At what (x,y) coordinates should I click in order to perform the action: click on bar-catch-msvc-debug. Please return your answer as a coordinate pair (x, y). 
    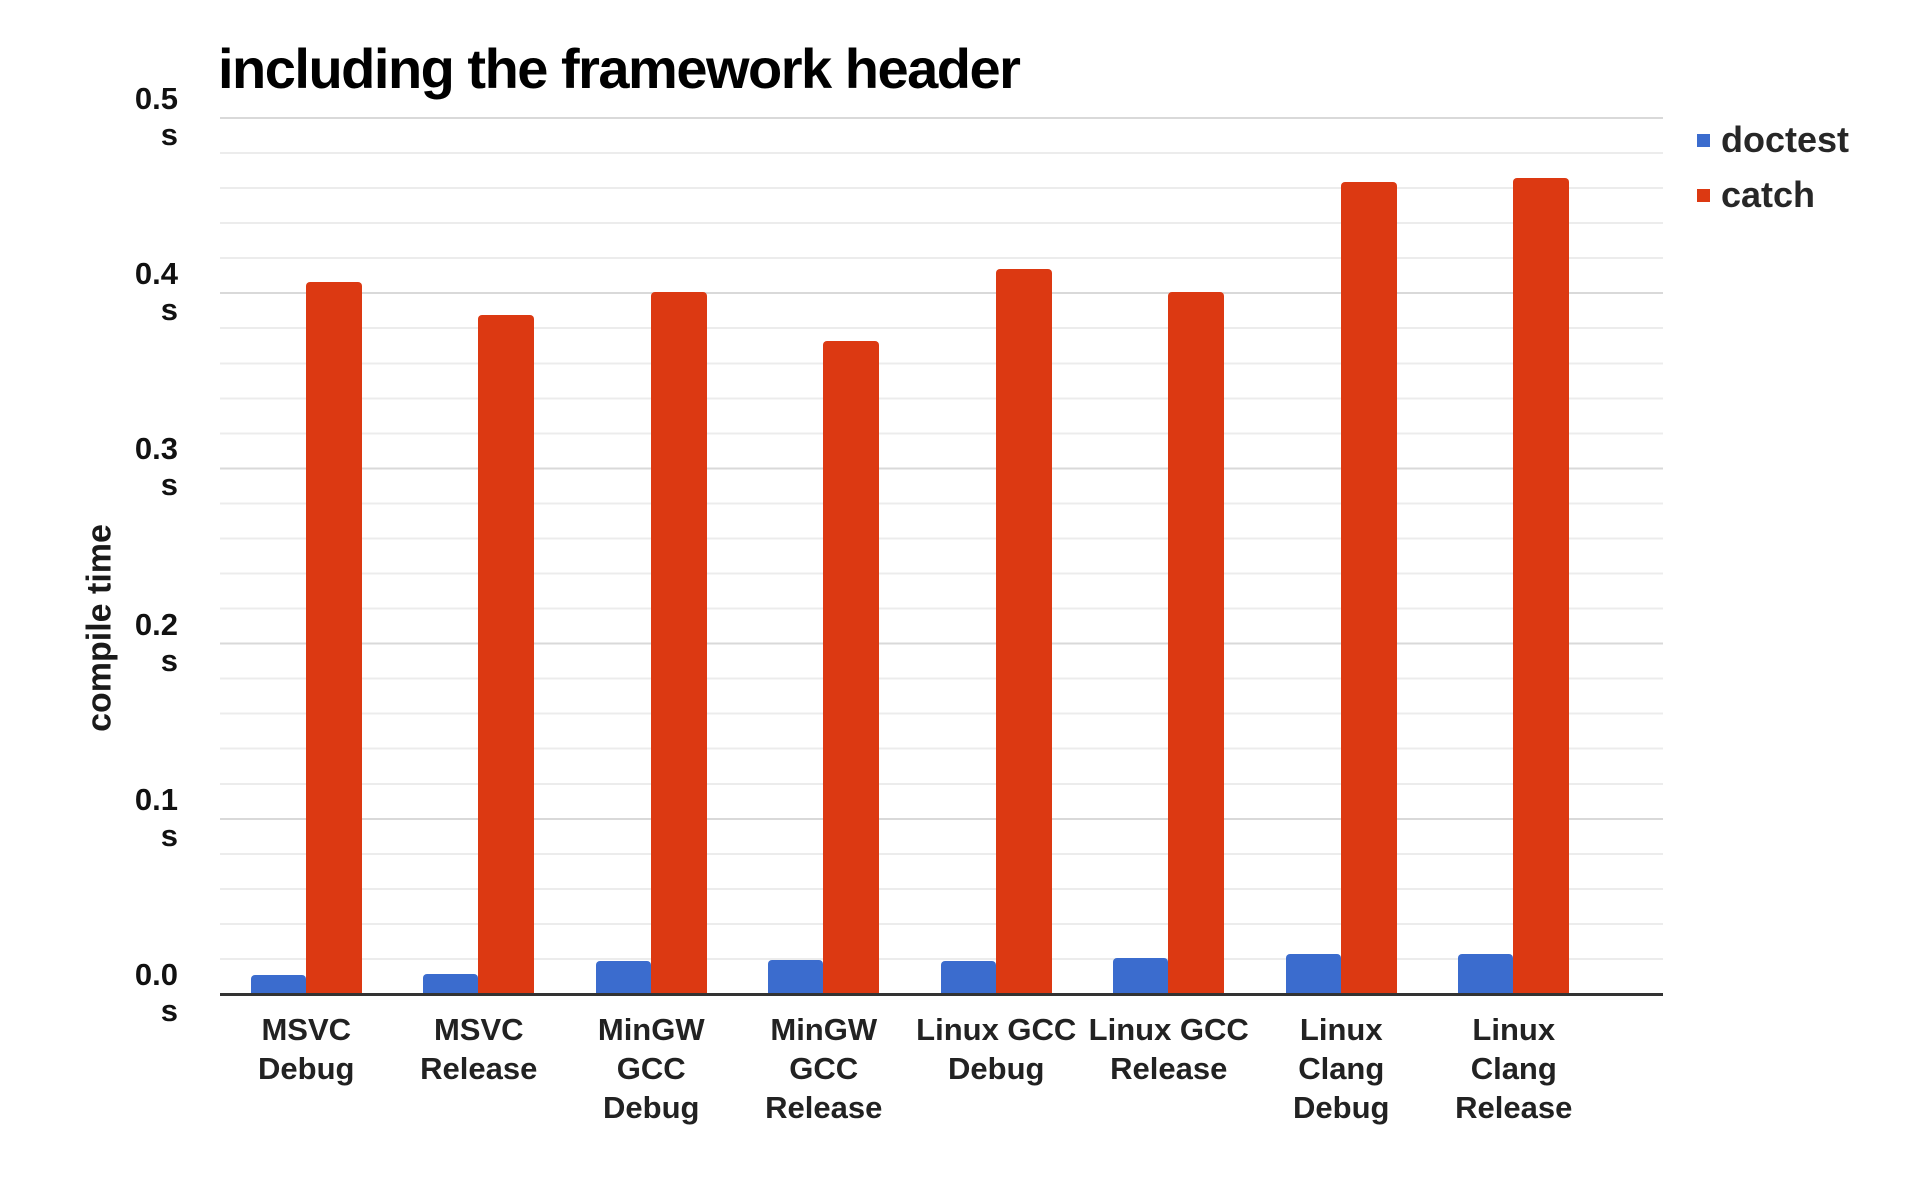
    Looking at the image, I should click on (333, 637).